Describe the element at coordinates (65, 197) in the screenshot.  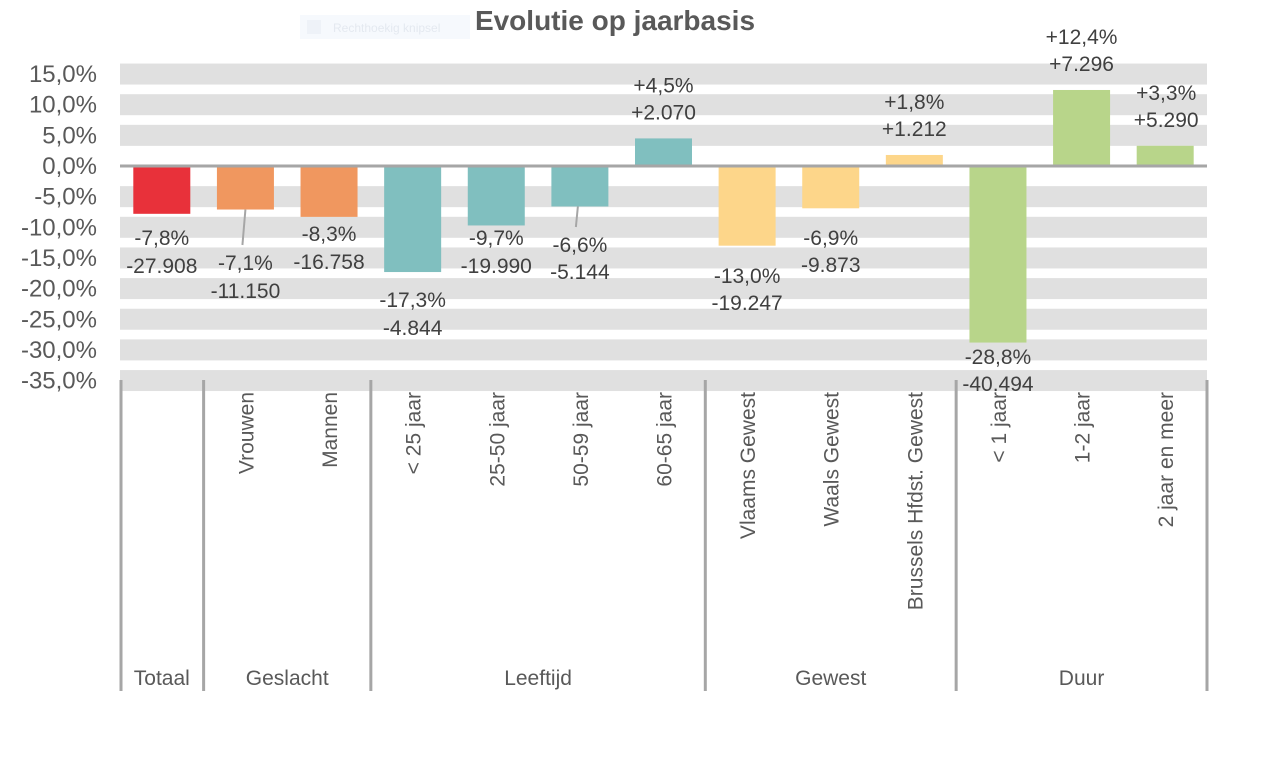
I see `y-tick-label: -5,0%` at that location.